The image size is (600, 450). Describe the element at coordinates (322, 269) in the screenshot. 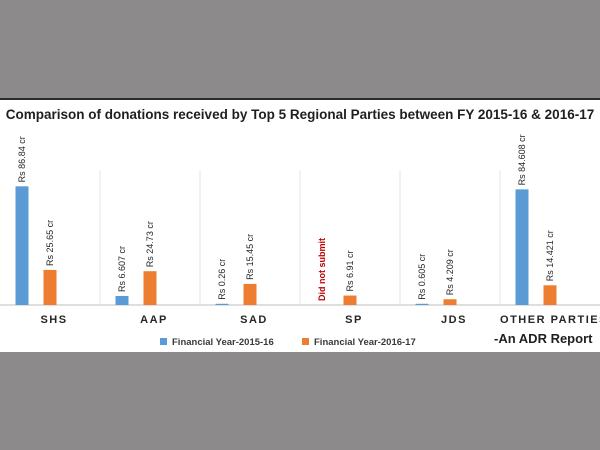

I see `data-label: Did not submit` at that location.